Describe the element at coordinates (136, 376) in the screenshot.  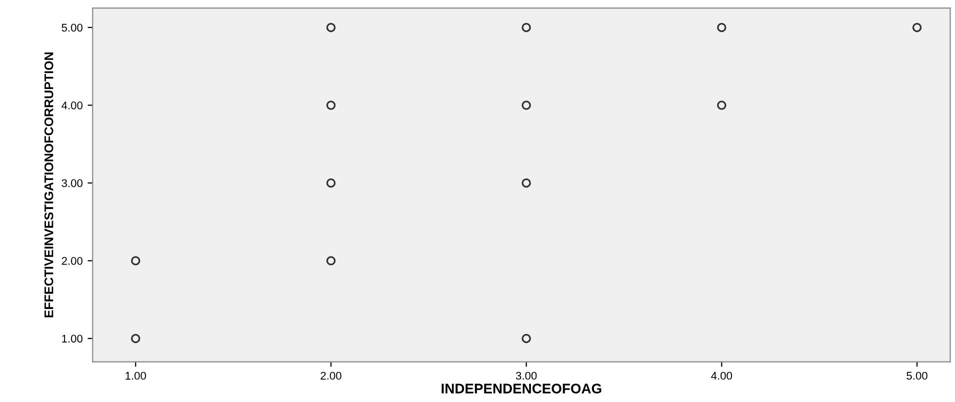
I see `x-tick-label: 1.00` at that location.